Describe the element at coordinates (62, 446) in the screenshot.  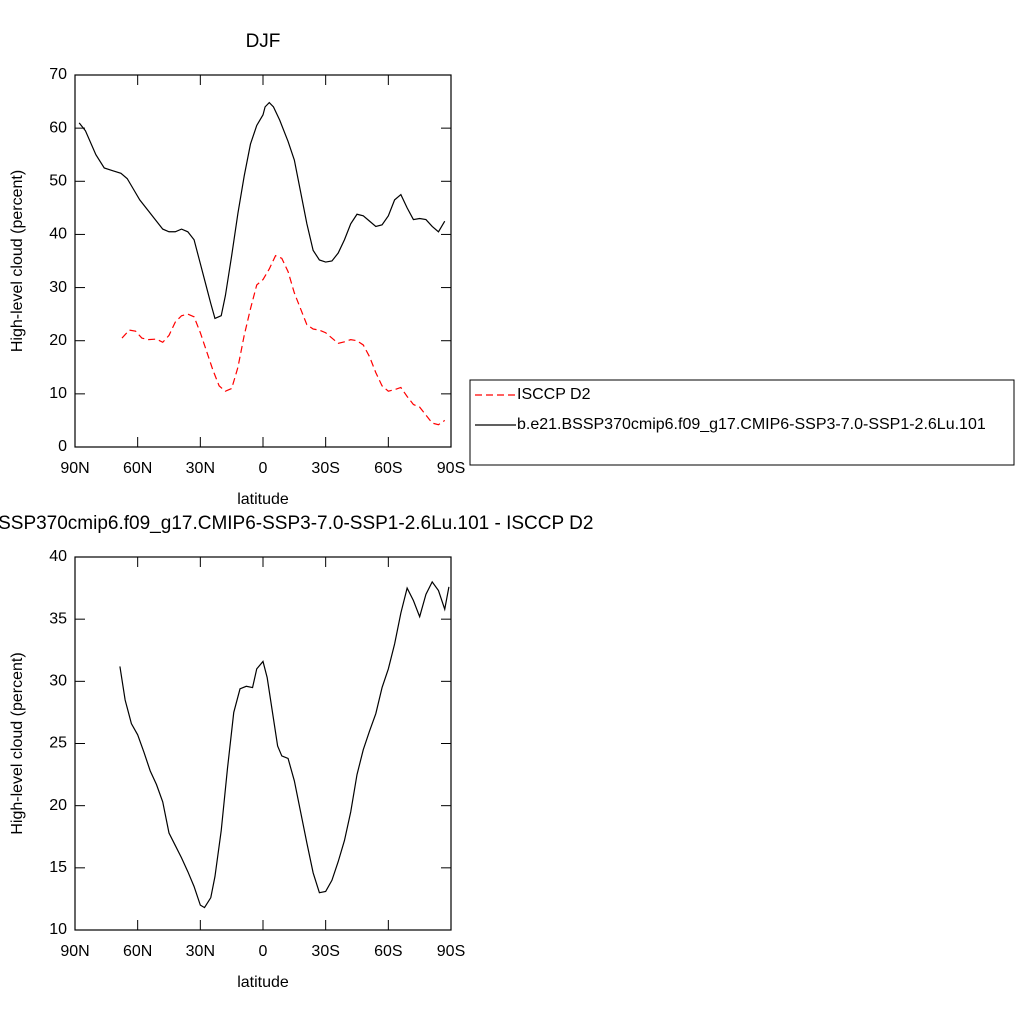
I see `y-tick-label: 0` at that location.